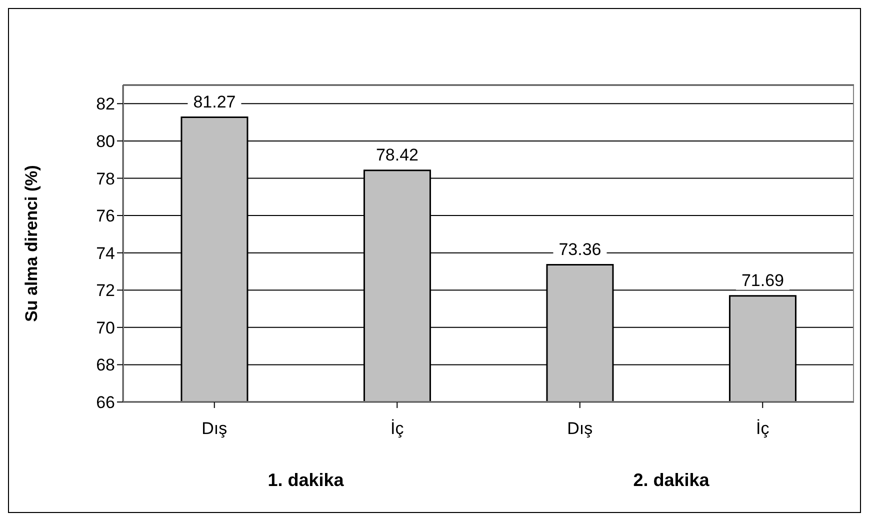 The width and height of the screenshot is (869, 521). What do you see at coordinates (105, 253) in the screenshot?
I see `y-tick-label: 74` at bounding box center [105, 253].